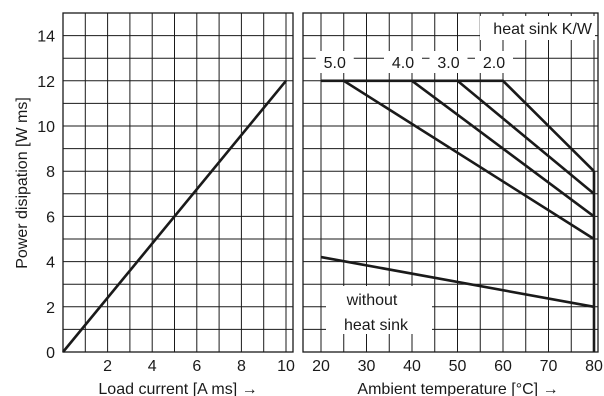  What do you see at coordinates (50, 217) in the screenshot?
I see `left-y-tick-label: 6` at bounding box center [50, 217].